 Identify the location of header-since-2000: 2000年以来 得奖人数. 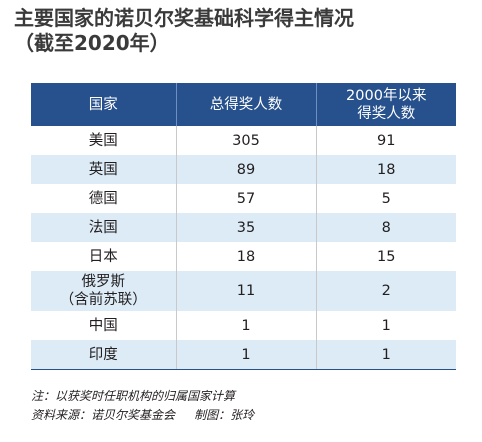
(385, 104).